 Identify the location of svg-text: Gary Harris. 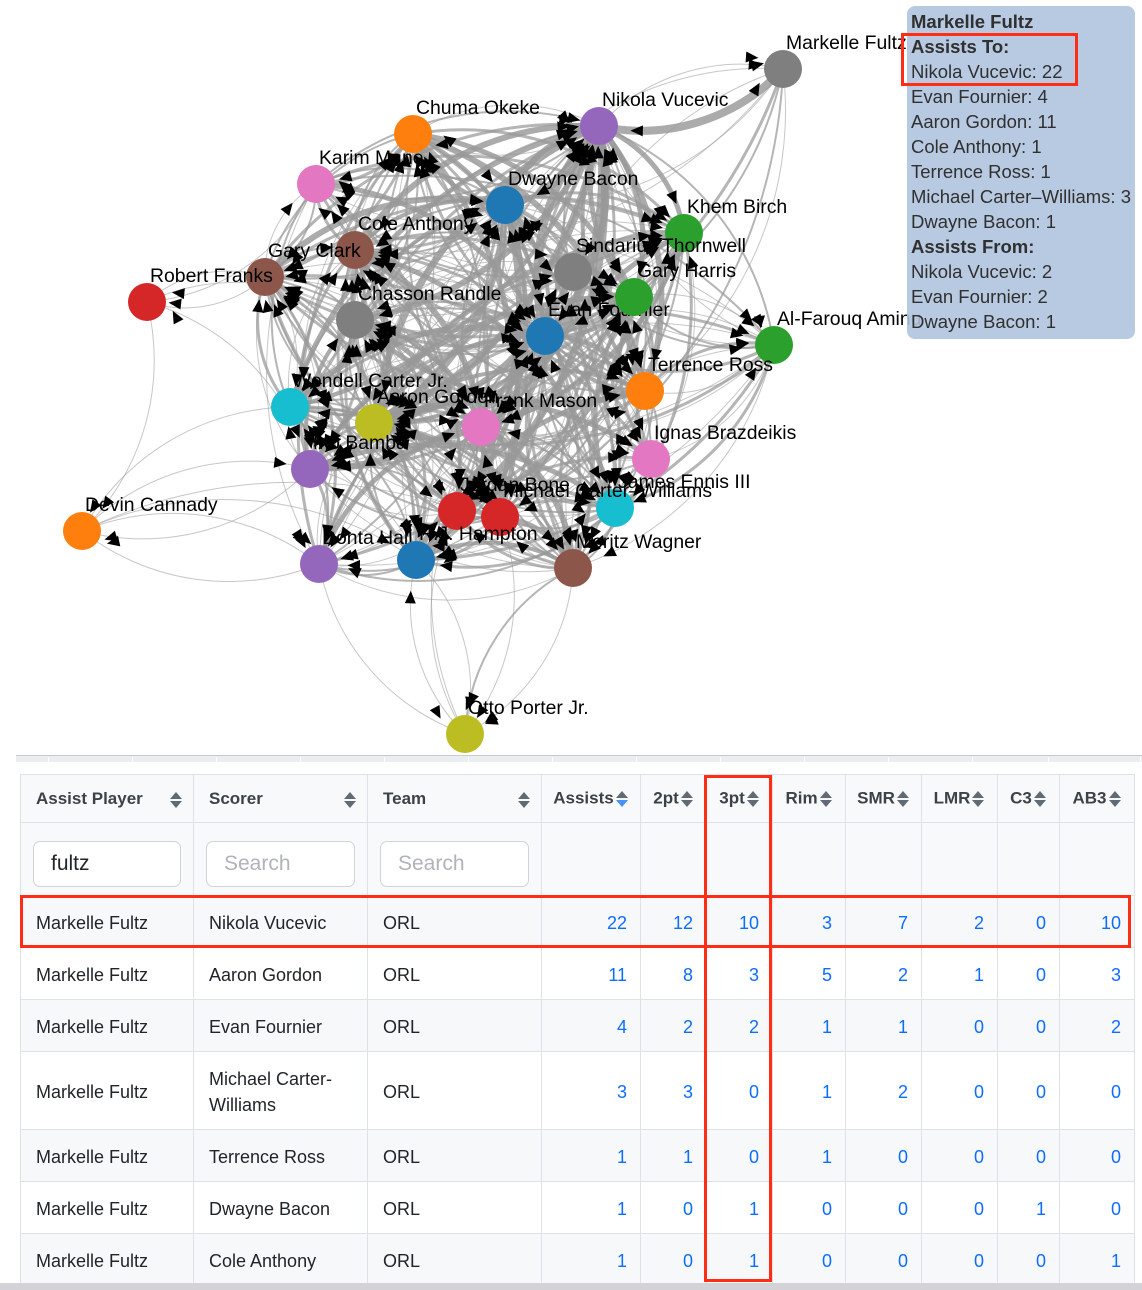
(686, 271).